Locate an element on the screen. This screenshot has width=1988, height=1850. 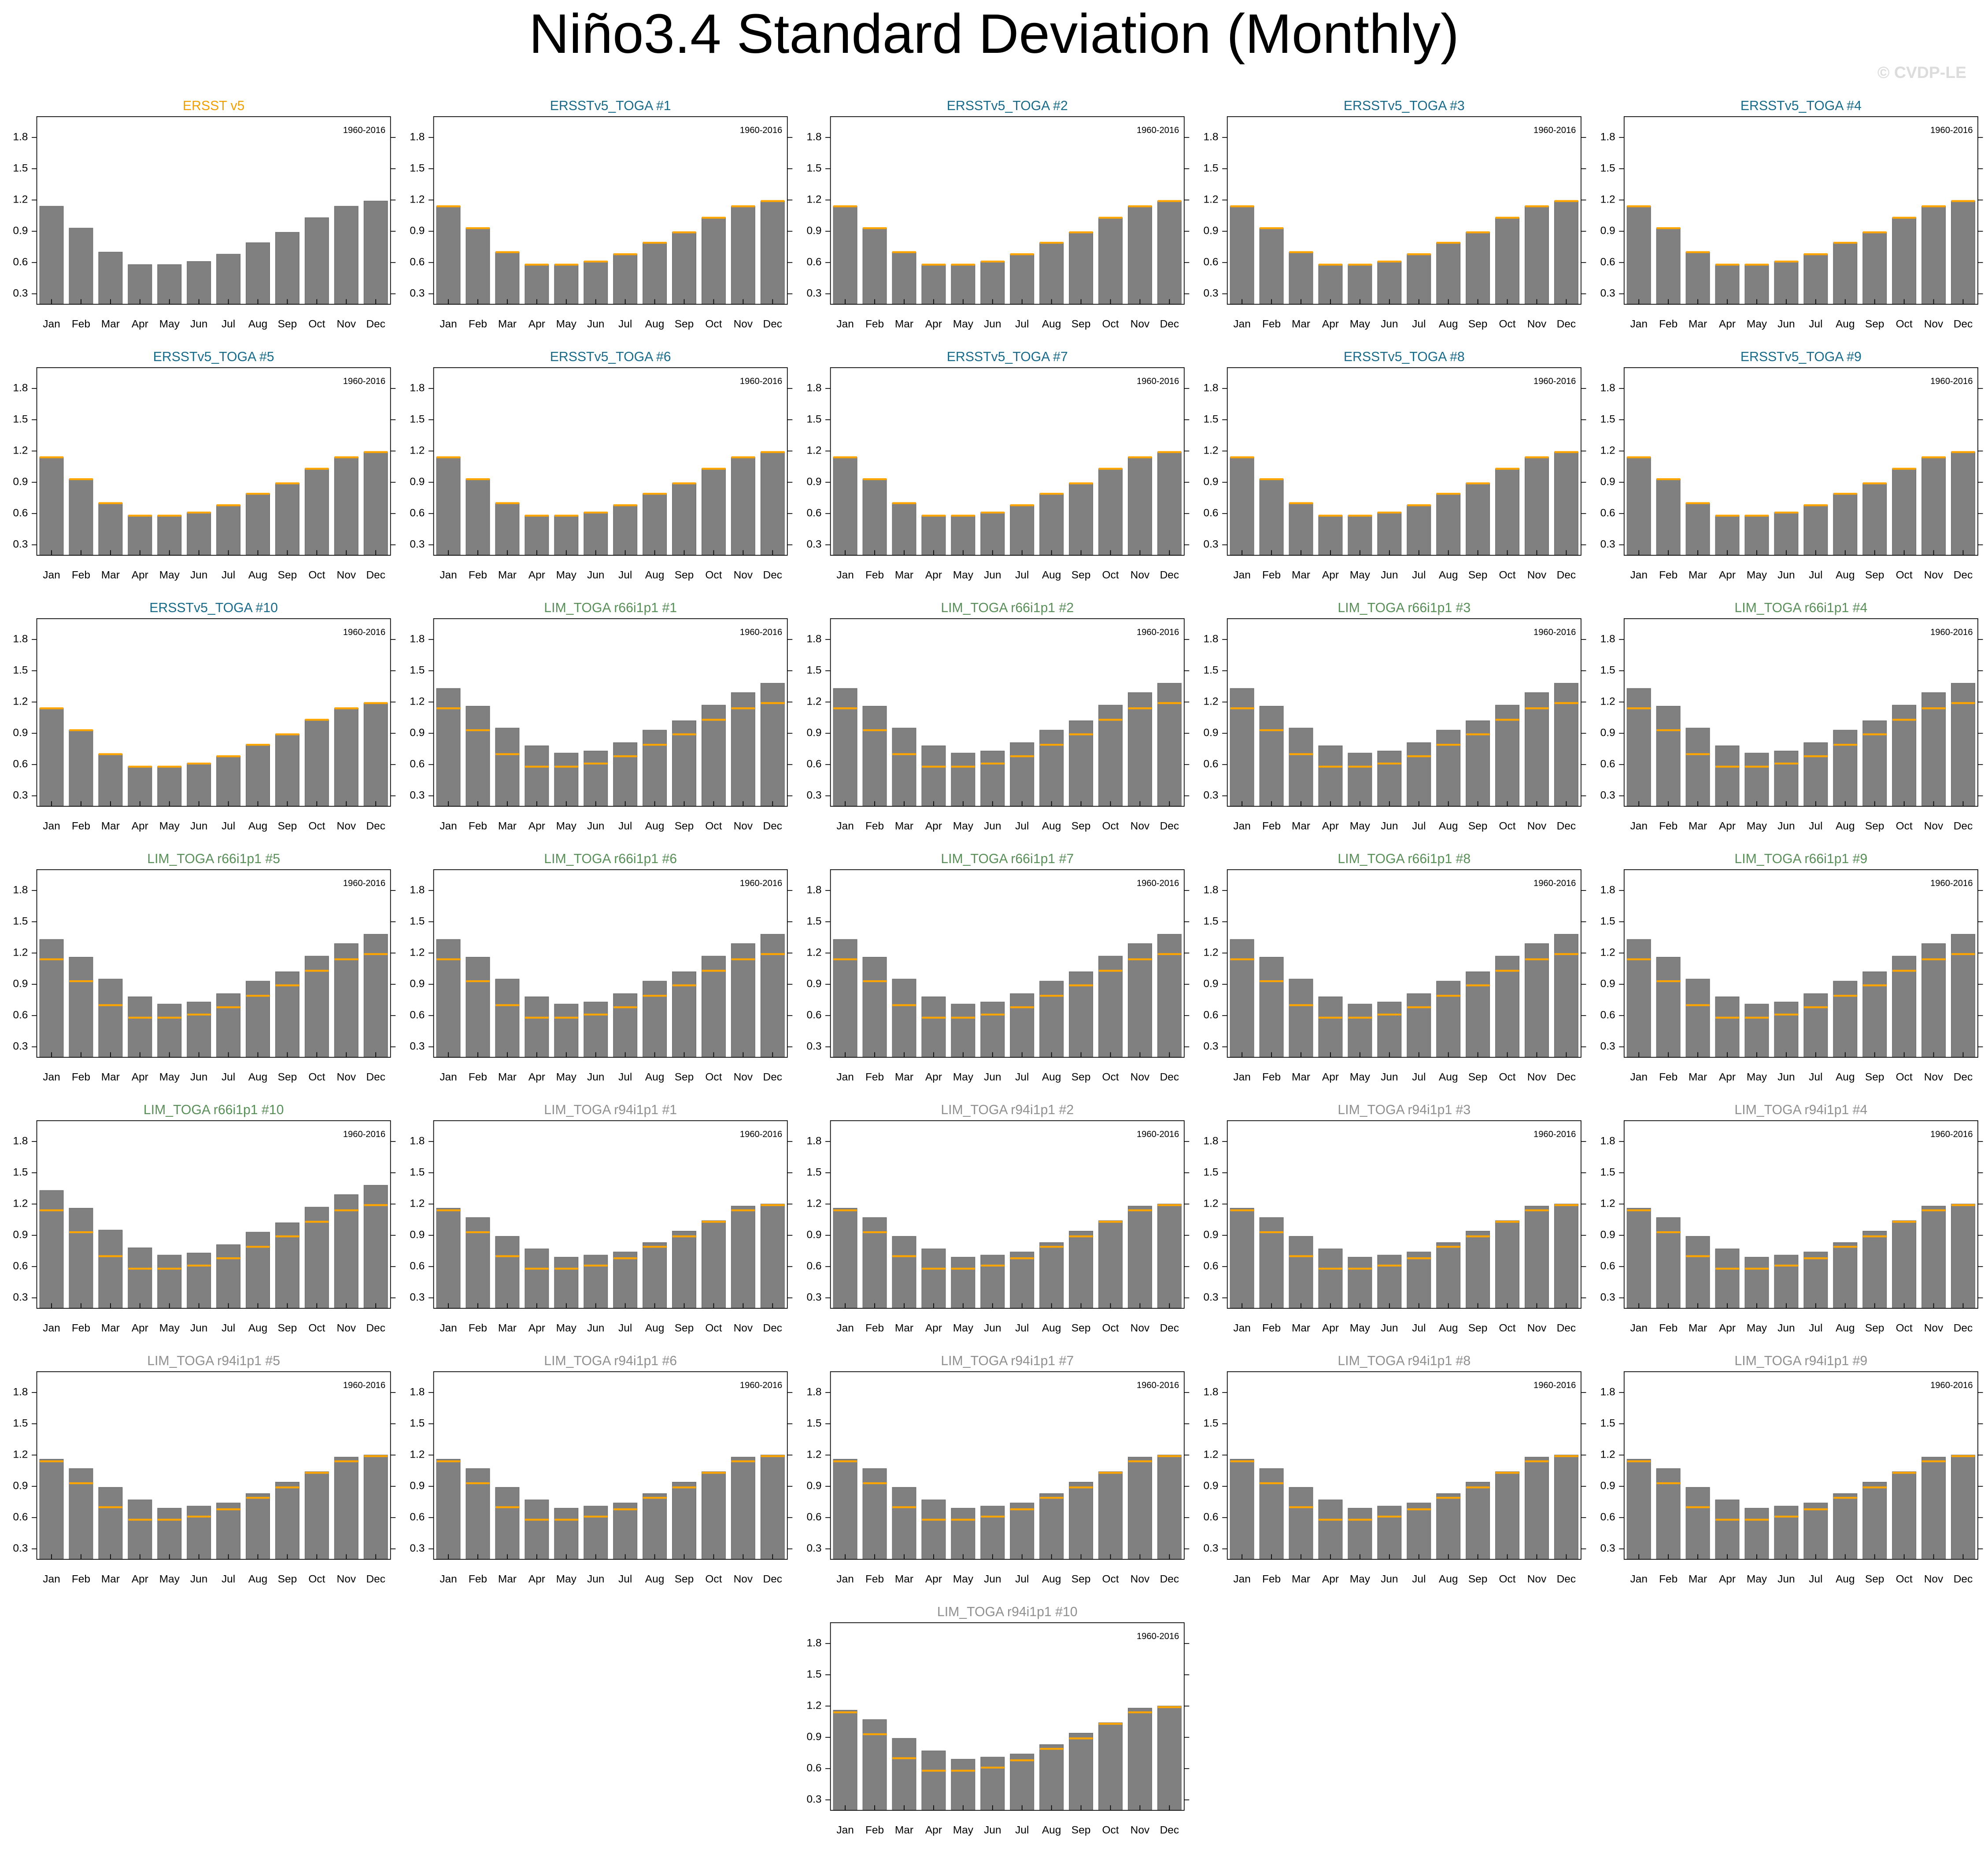
panel-title: LIM_TOGA r66i1p1 #2 is located at coordinates (1007, 608).